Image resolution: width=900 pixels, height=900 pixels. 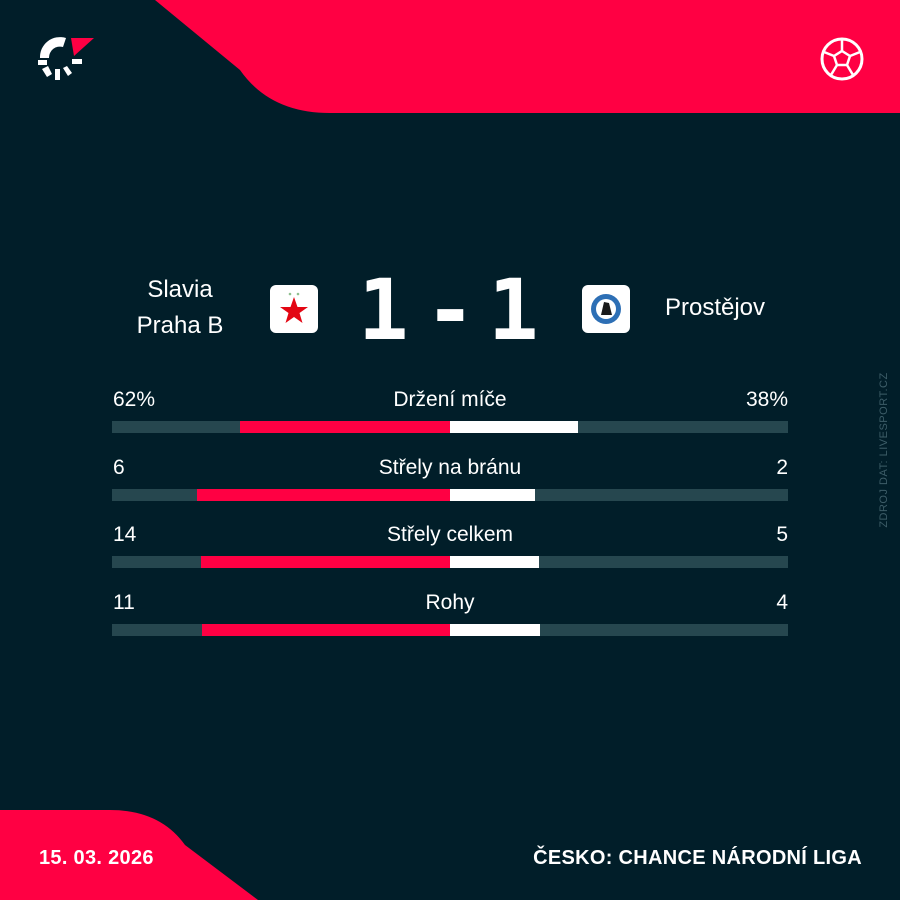 What do you see at coordinates (450, 467) in the screenshot?
I see `stat-label: Střely na bránu` at bounding box center [450, 467].